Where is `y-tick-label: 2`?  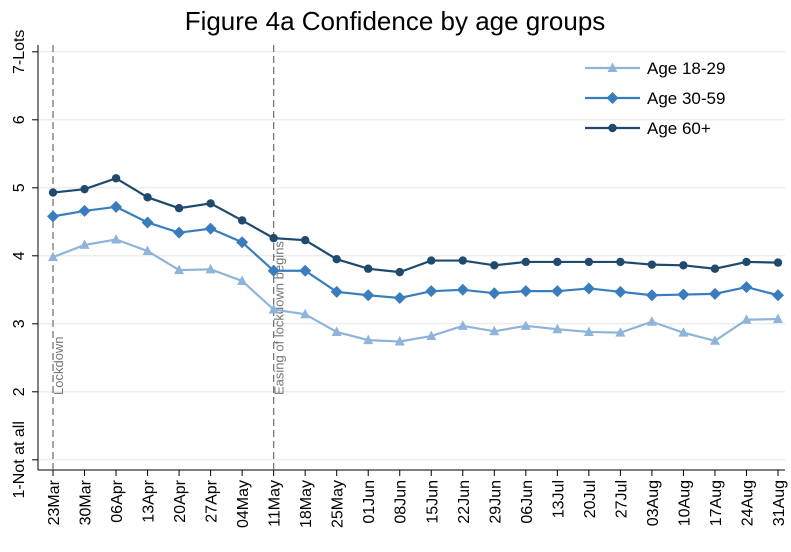 y-tick-label: 2 is located at coordinates (19, 391).